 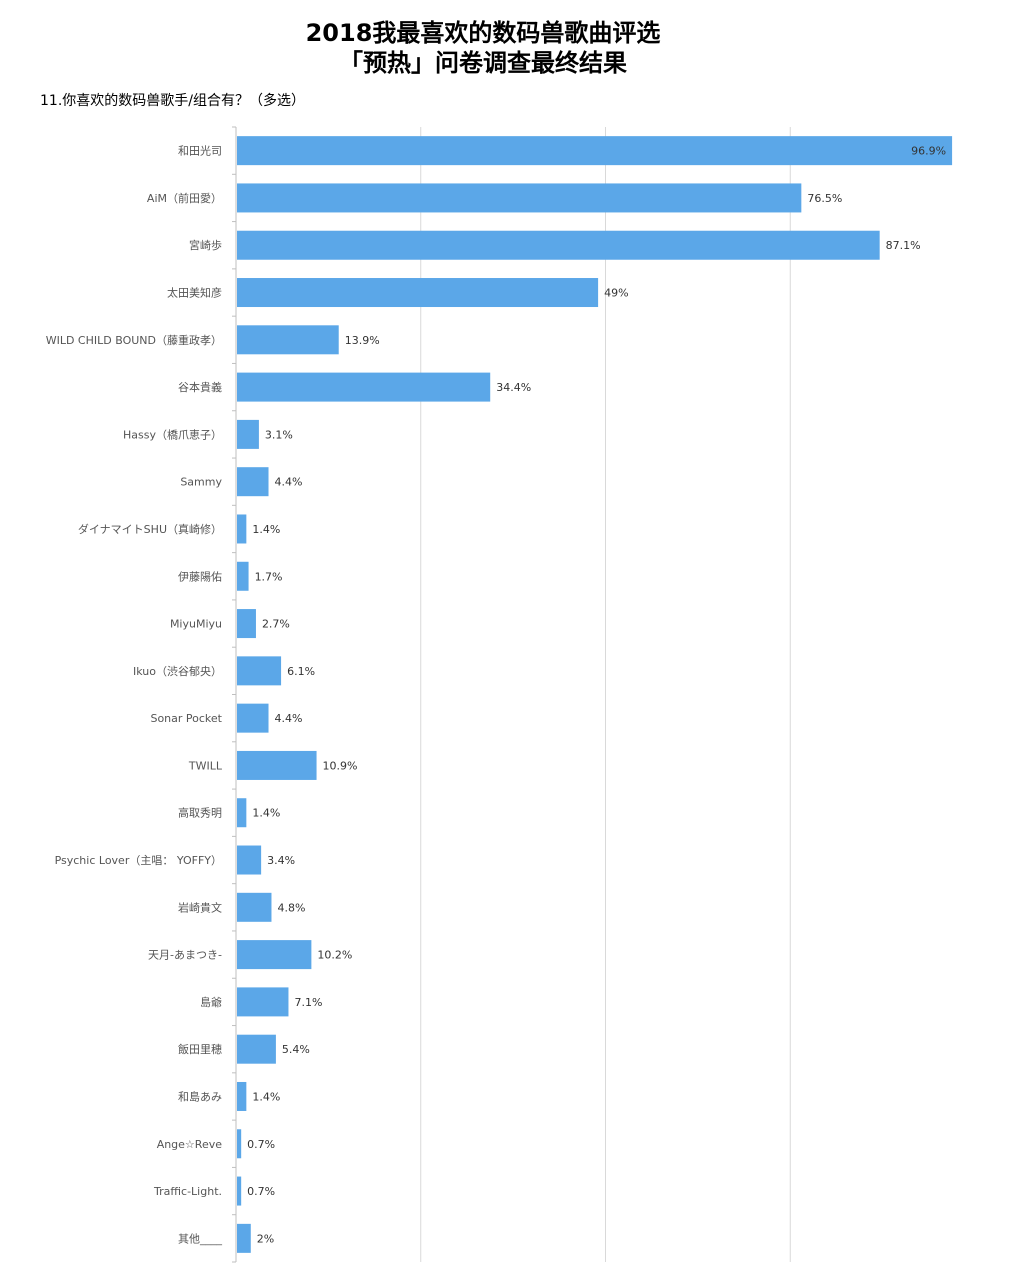 I want to click on category-label: Hassy（橋爪恵子）, so click(x=172, y=434).